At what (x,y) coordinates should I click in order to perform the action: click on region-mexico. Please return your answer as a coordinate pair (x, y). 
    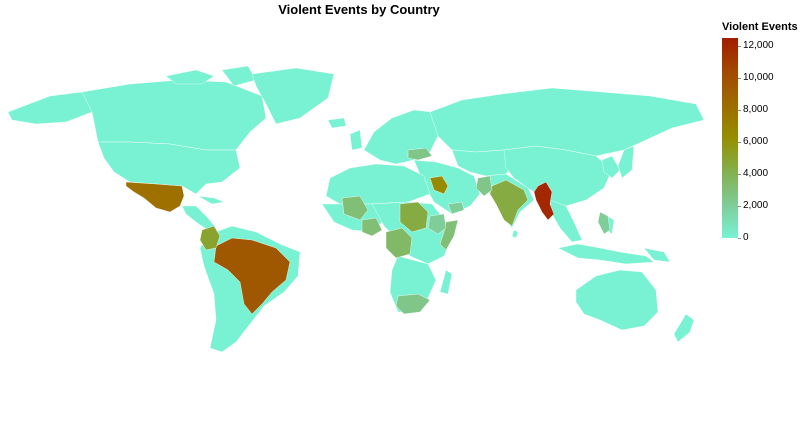
    Looking at the image, I should click on (155, 197).